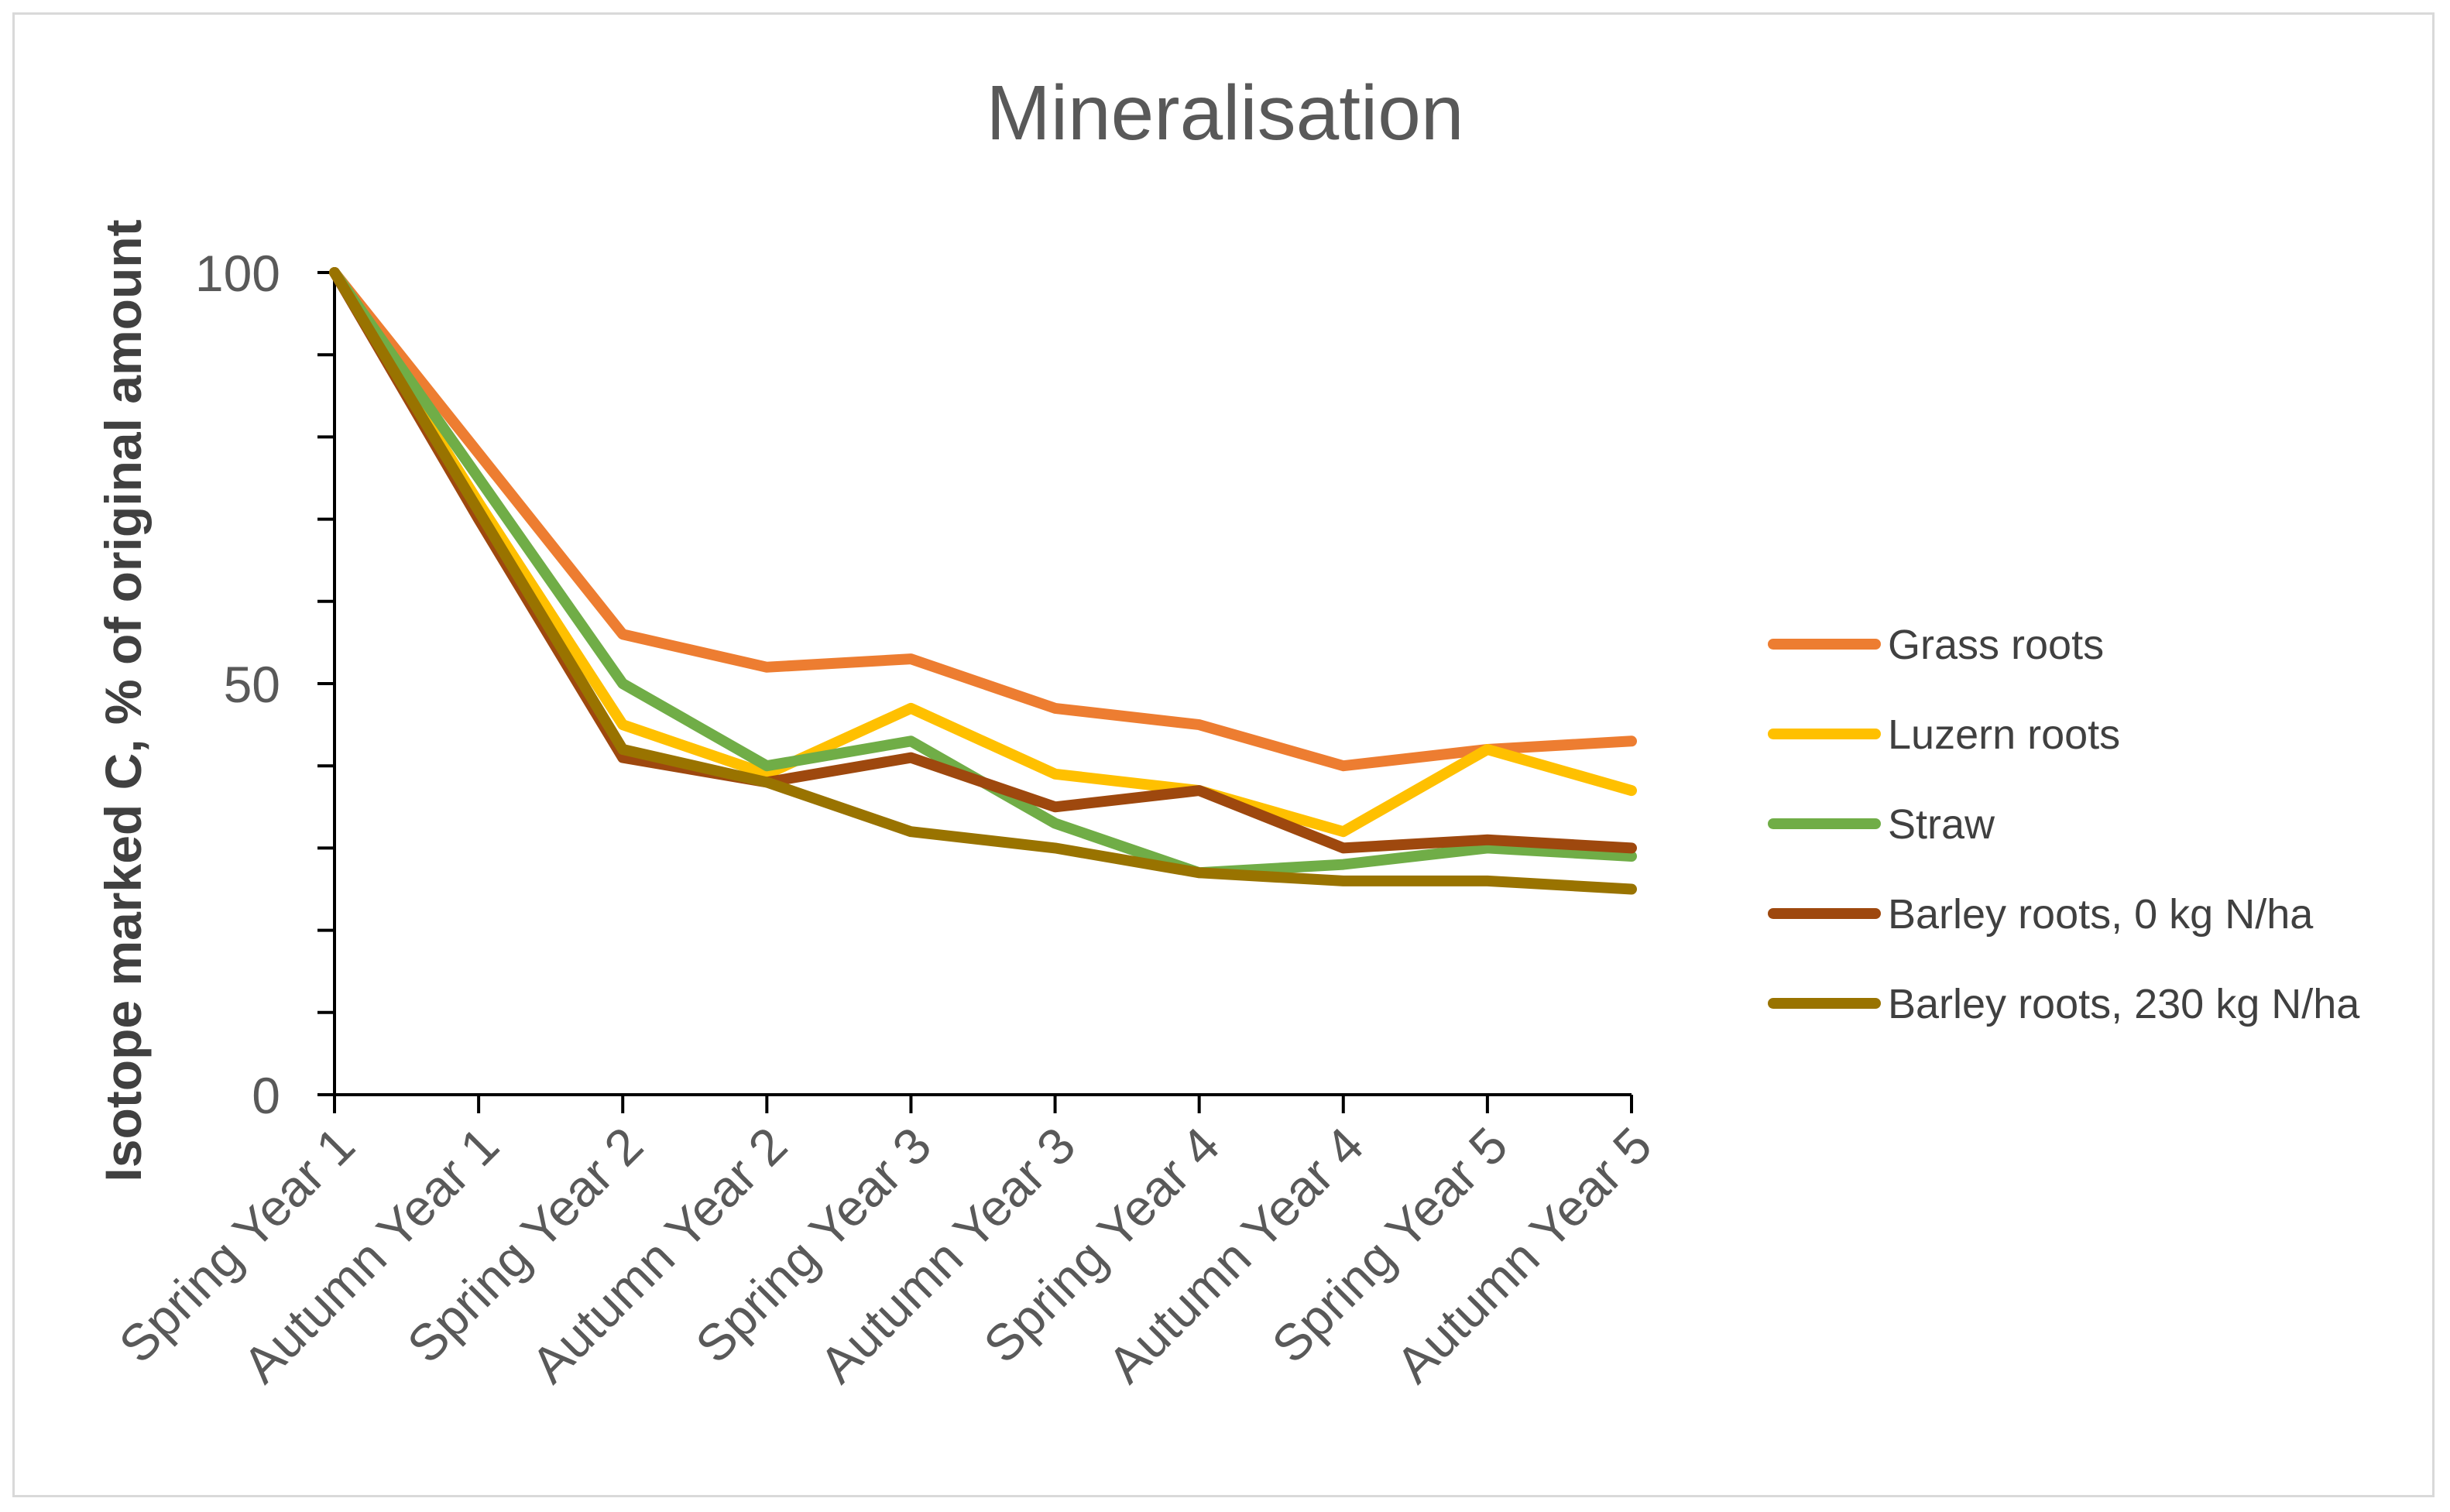 The width and height of the screenshot is (2450, 1512). Describe the element at coordinates (659, 1255) in the screenshot. I see `x-tick-label: Autumn Year 2` at that location.